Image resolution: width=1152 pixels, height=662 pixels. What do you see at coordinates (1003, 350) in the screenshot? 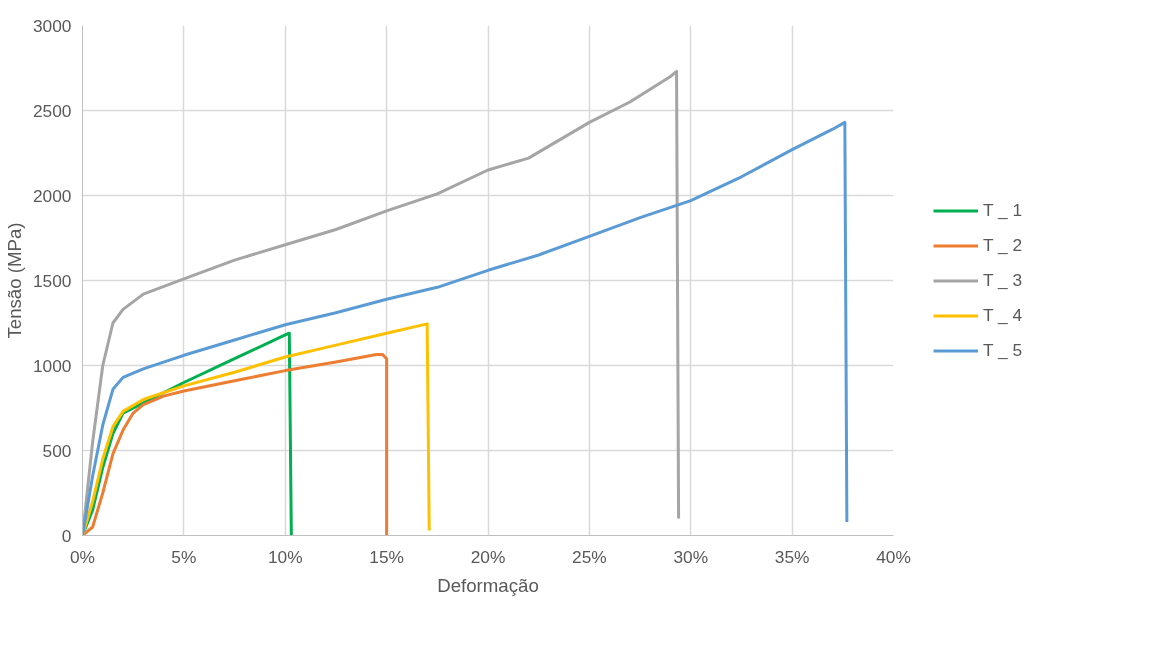
I see `legend-label: T _ 5` at bounding box center [1003, 350].